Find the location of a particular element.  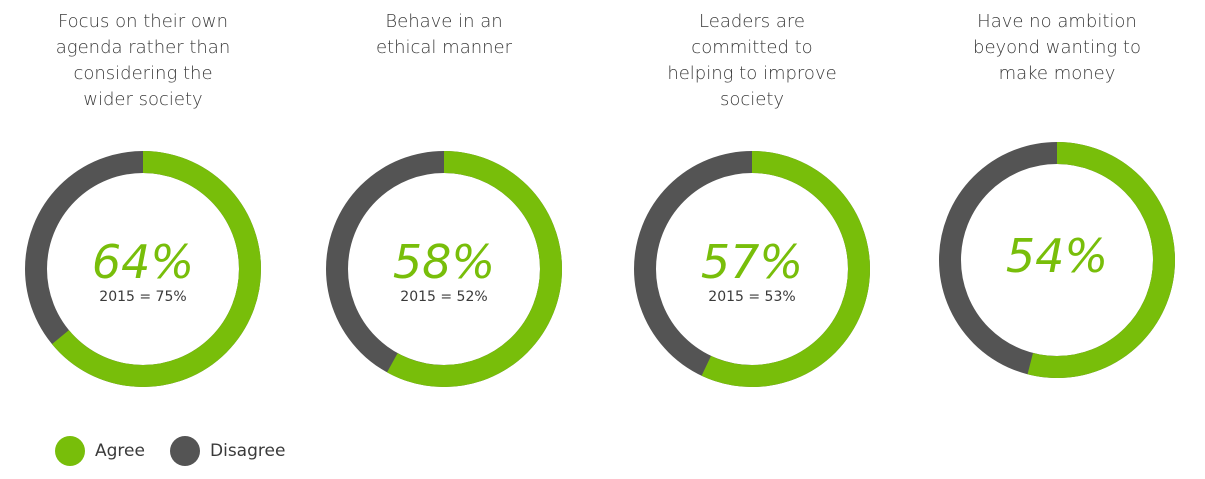

chart-title-line: beyond wanting to is located at coordinates (1057, 47).